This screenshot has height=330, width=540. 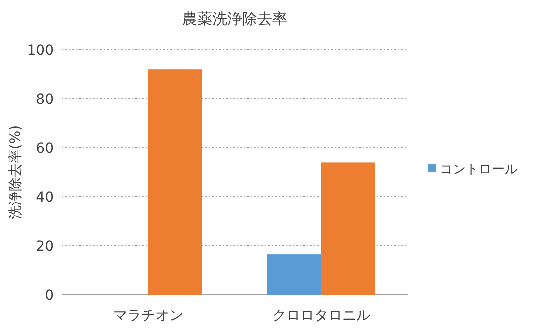 What do you see at coordinates (149, 316) in the screenshot?
I see `x-tick-label: マラチオン` at bounding box center [149, 316].